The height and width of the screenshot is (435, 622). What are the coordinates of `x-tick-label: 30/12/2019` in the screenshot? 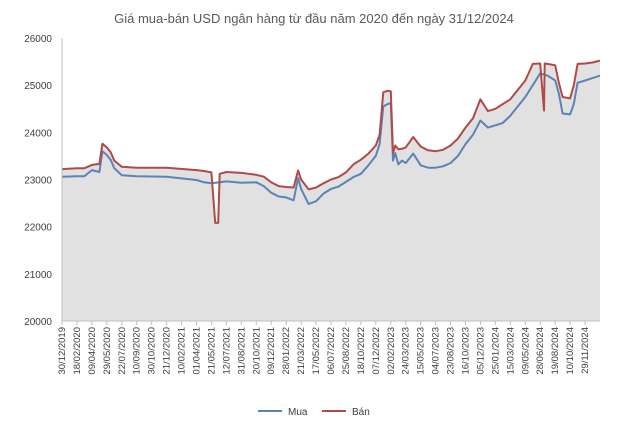 It's located at (62, 351).